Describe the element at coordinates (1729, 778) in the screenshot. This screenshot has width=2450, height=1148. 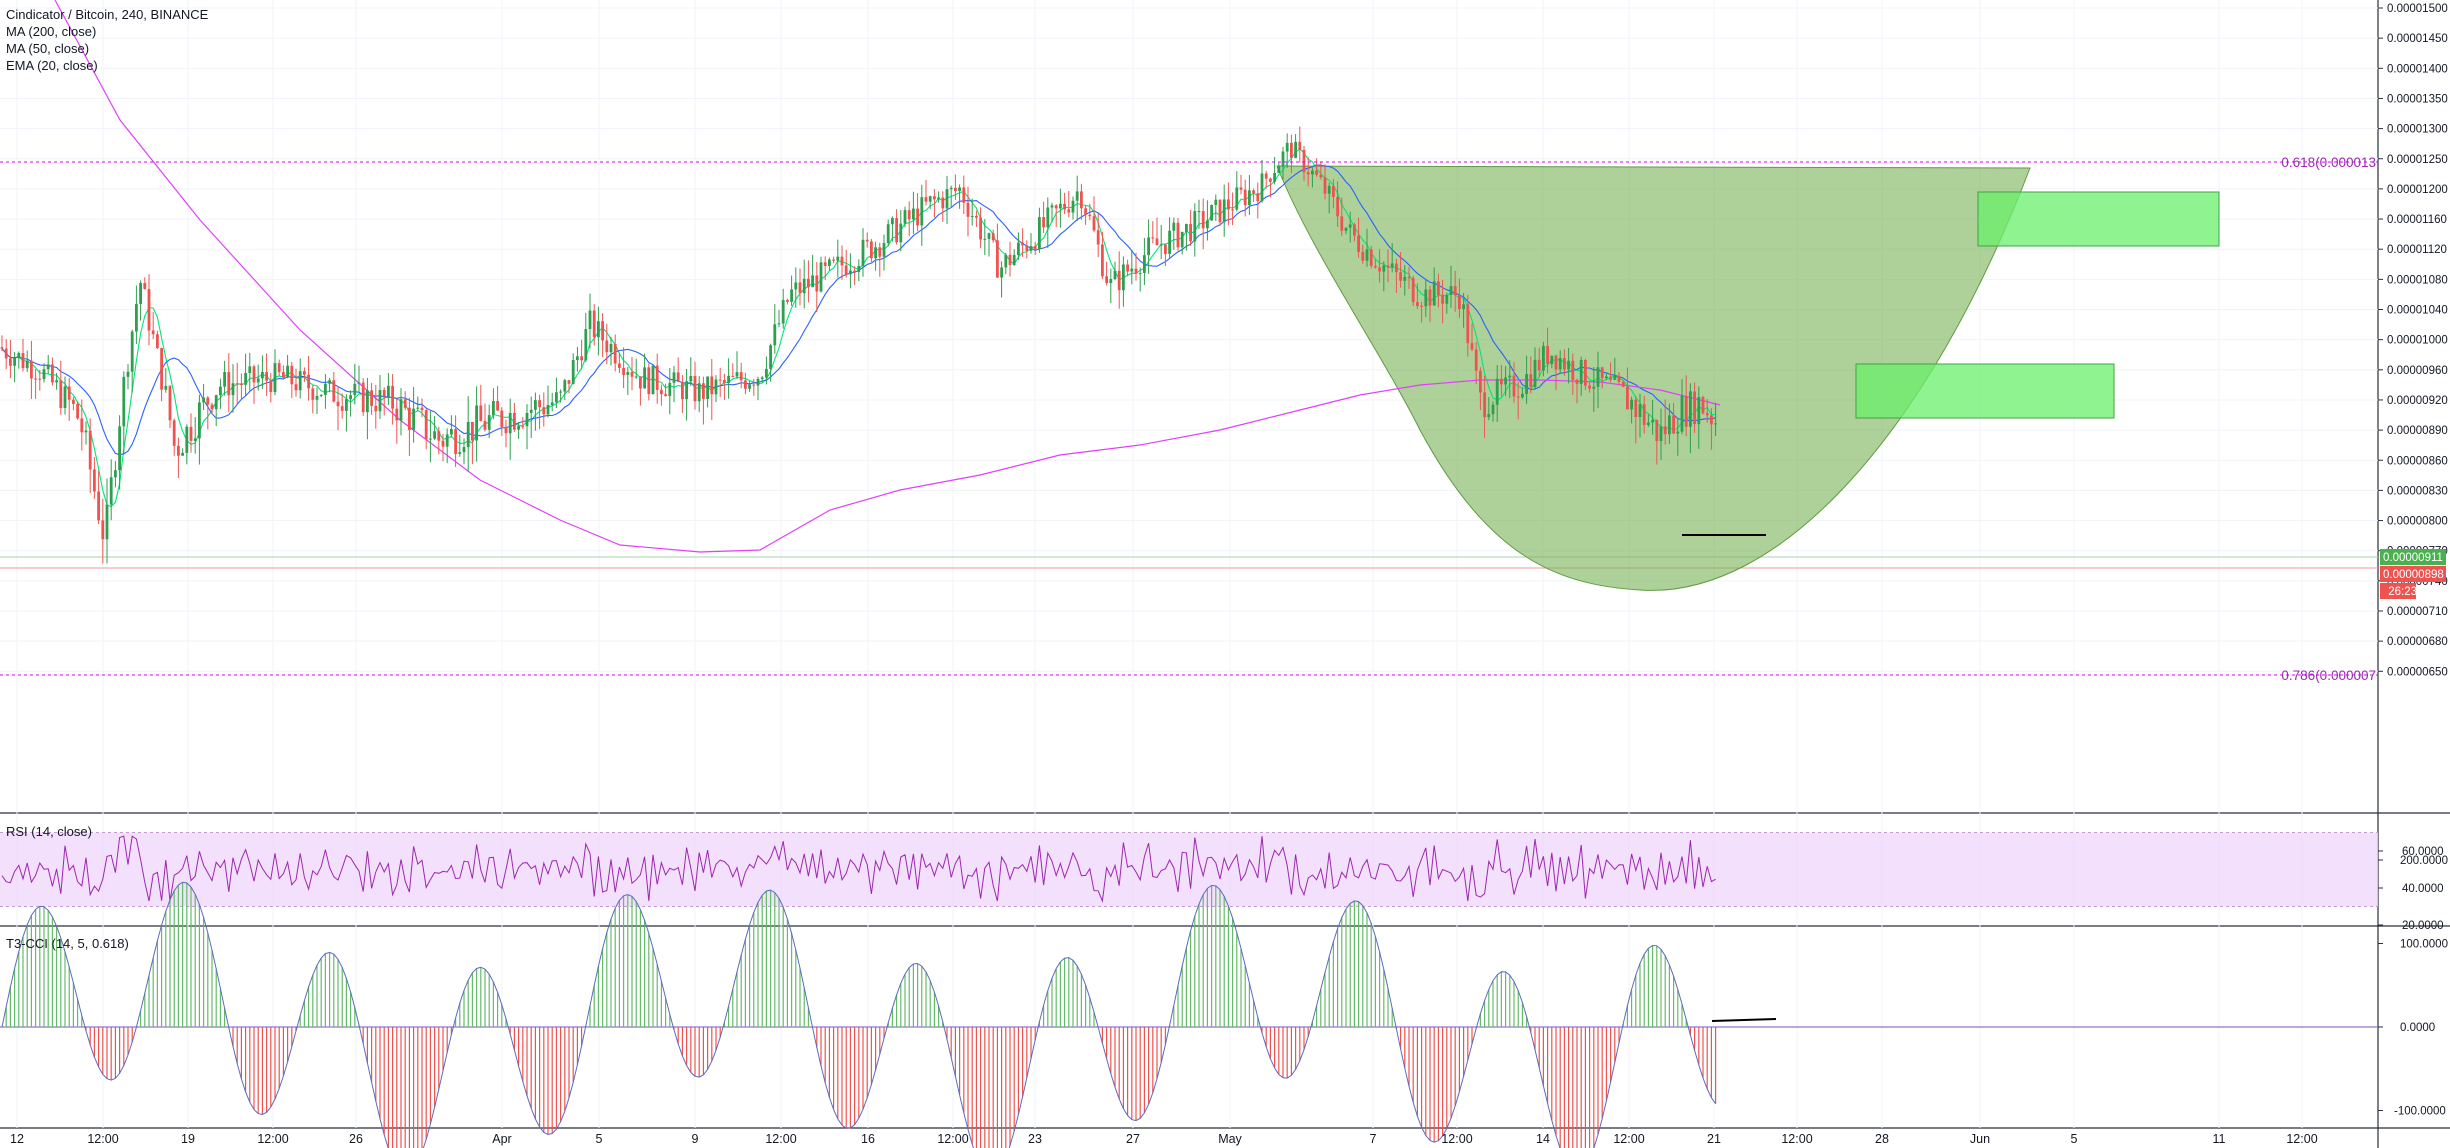
I see `drawing-objects-front` at that location.